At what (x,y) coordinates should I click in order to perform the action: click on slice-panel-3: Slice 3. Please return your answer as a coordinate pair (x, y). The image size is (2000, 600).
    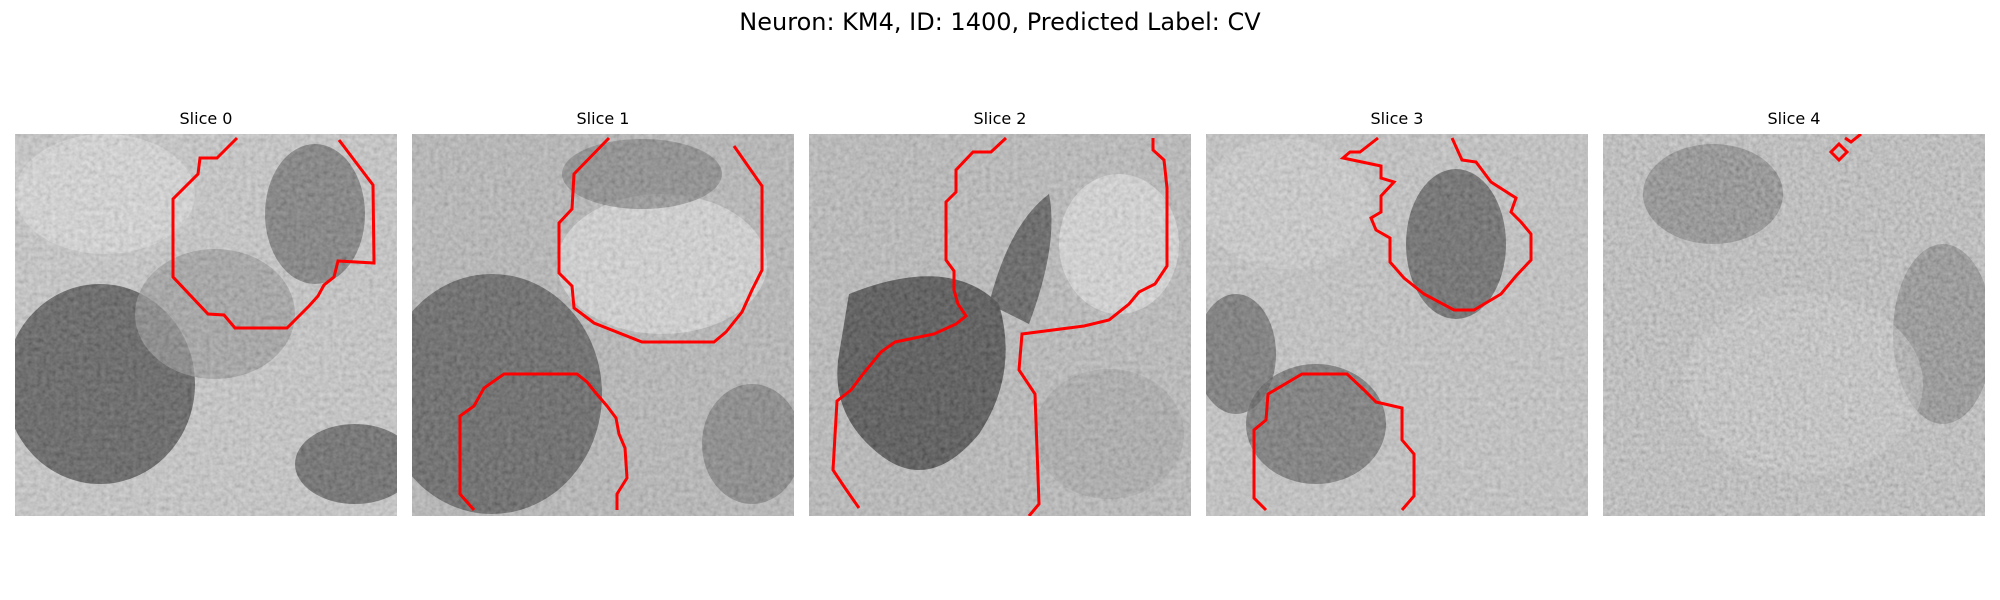
    Looking at the image, I should click on (1397, 312).